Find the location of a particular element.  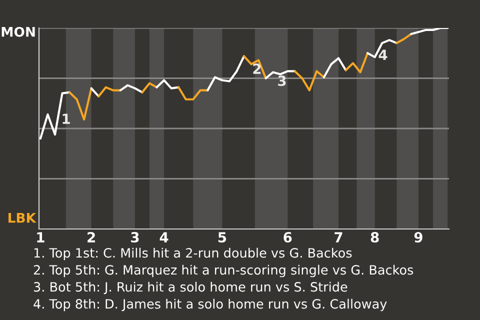

text: 4. Top 8th: D. James hit a solo home run vs G. Calloway is located at coordinates (210, 305).